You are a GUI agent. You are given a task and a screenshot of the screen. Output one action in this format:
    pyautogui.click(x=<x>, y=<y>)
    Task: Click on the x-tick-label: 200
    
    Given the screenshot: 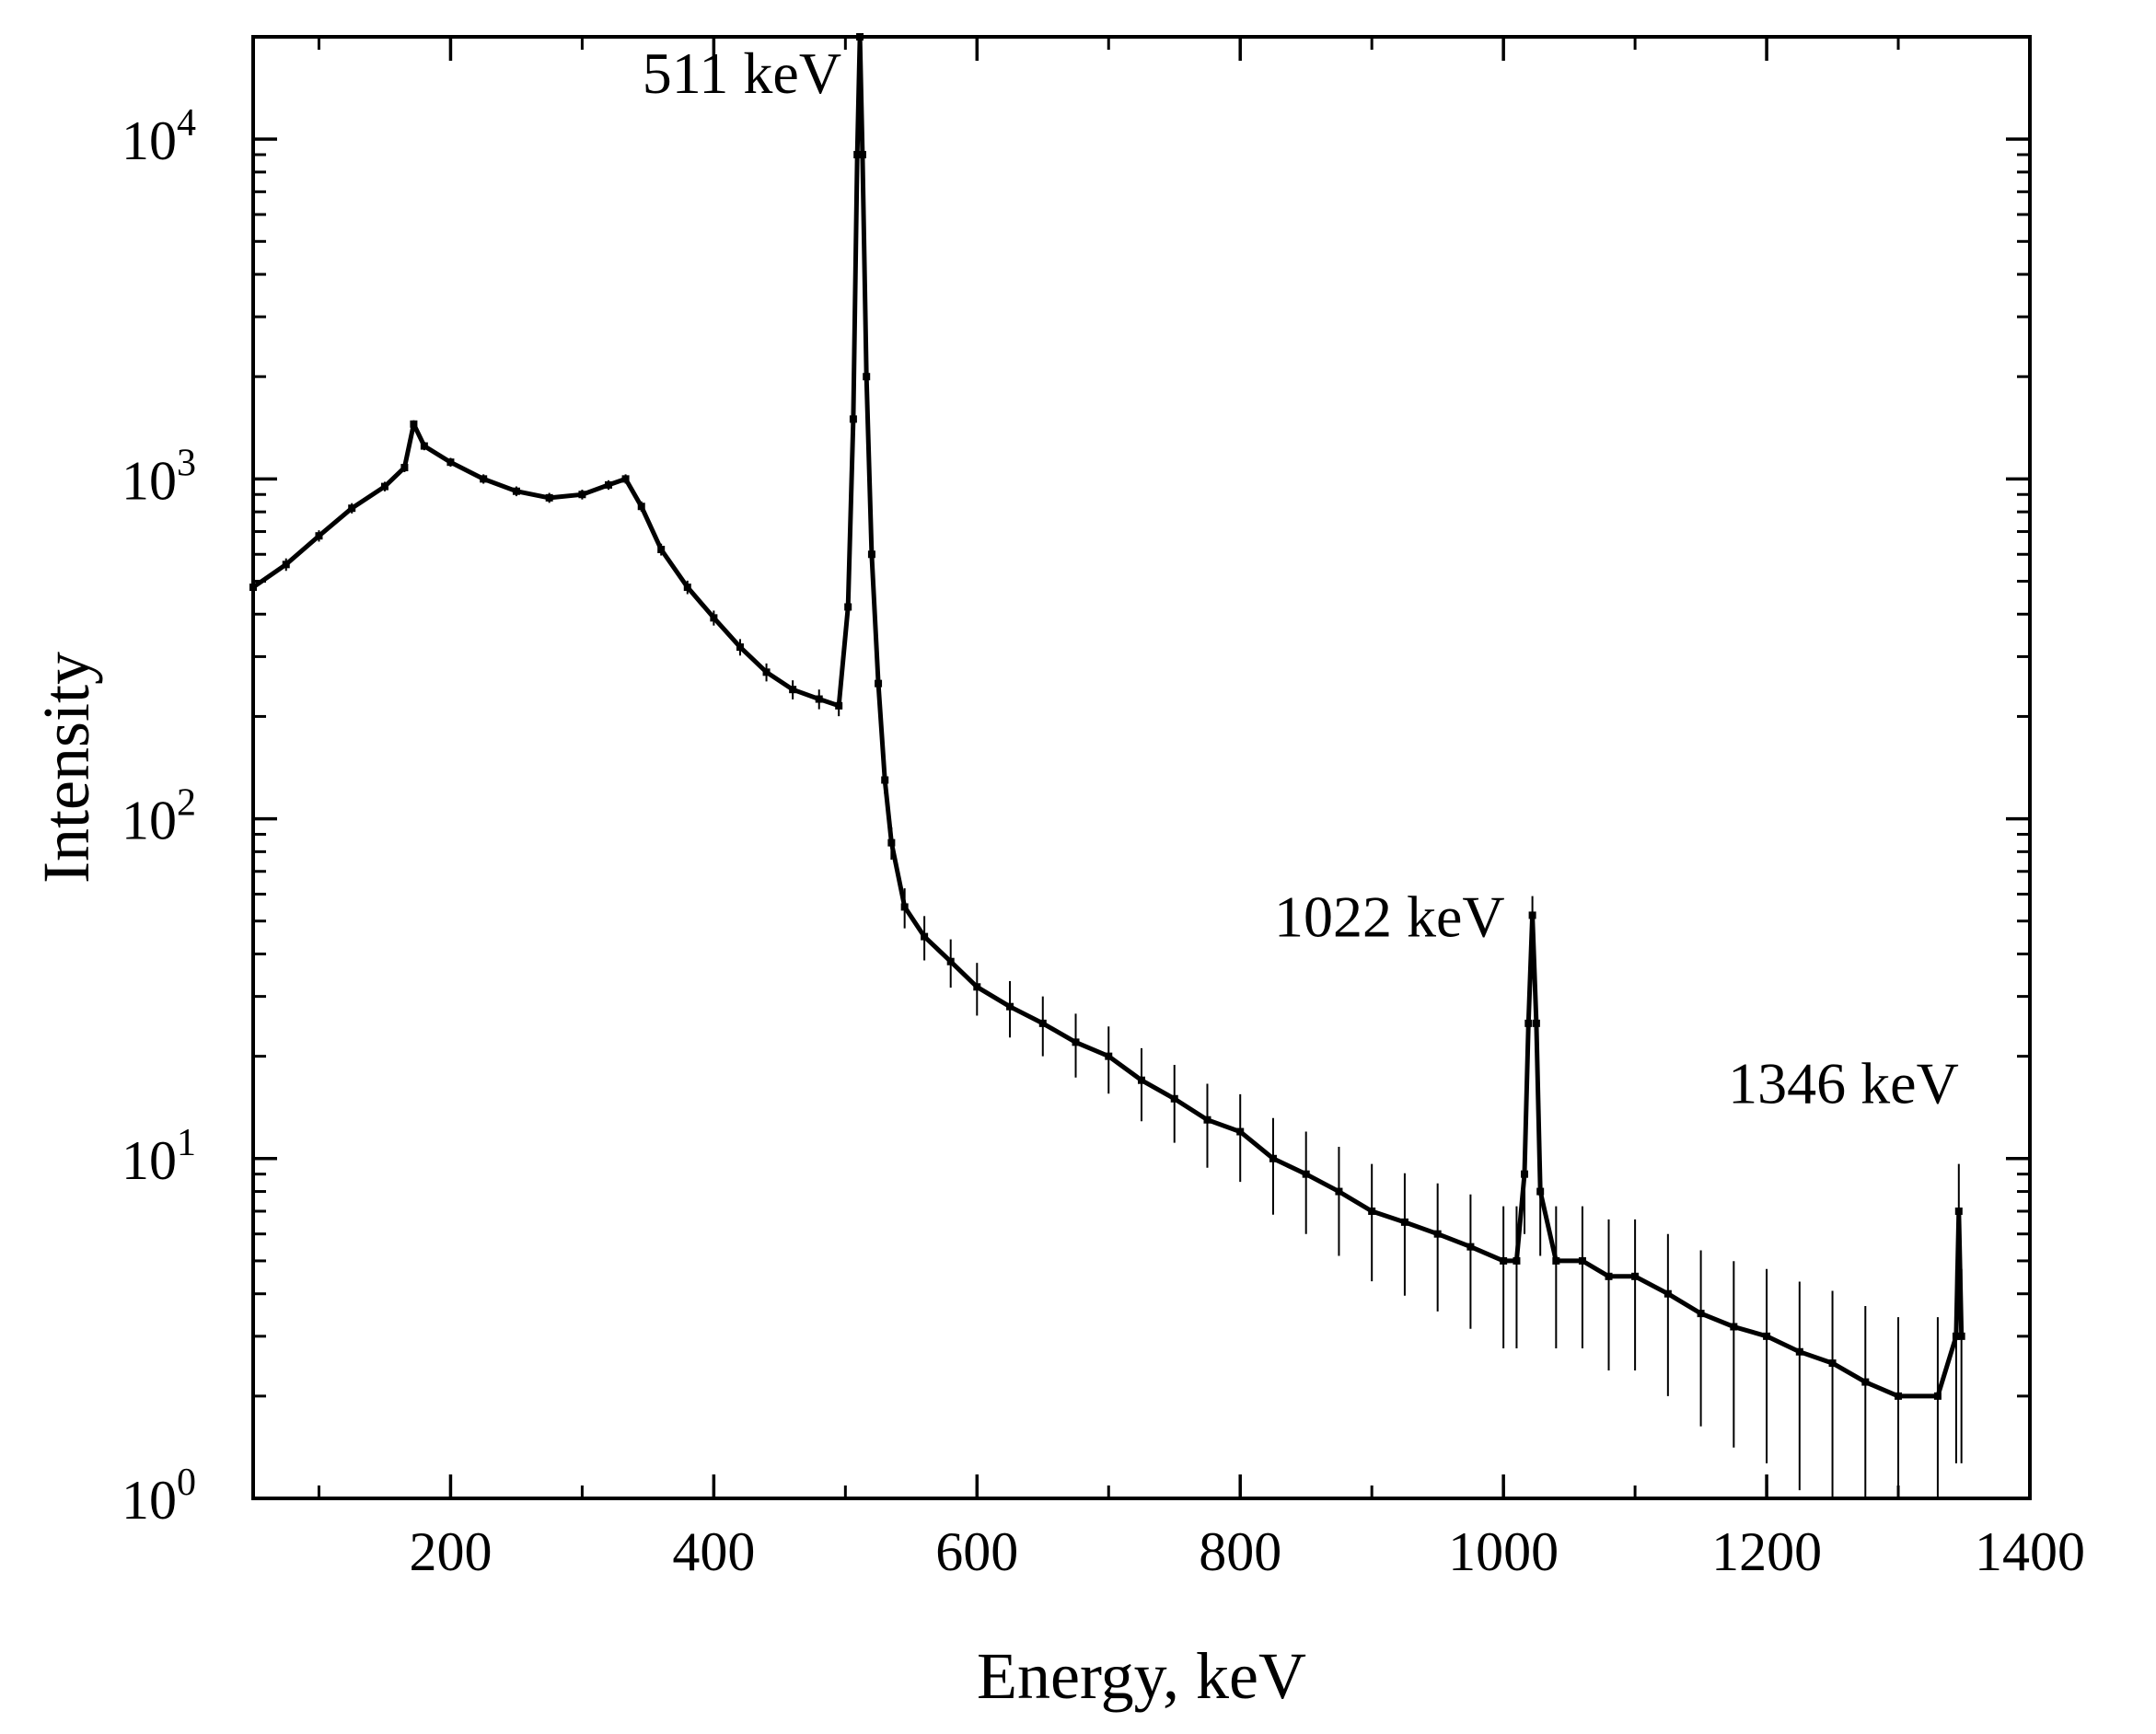 What is the action you would take?
    pyautogui.click(x=450, y=1551)
    